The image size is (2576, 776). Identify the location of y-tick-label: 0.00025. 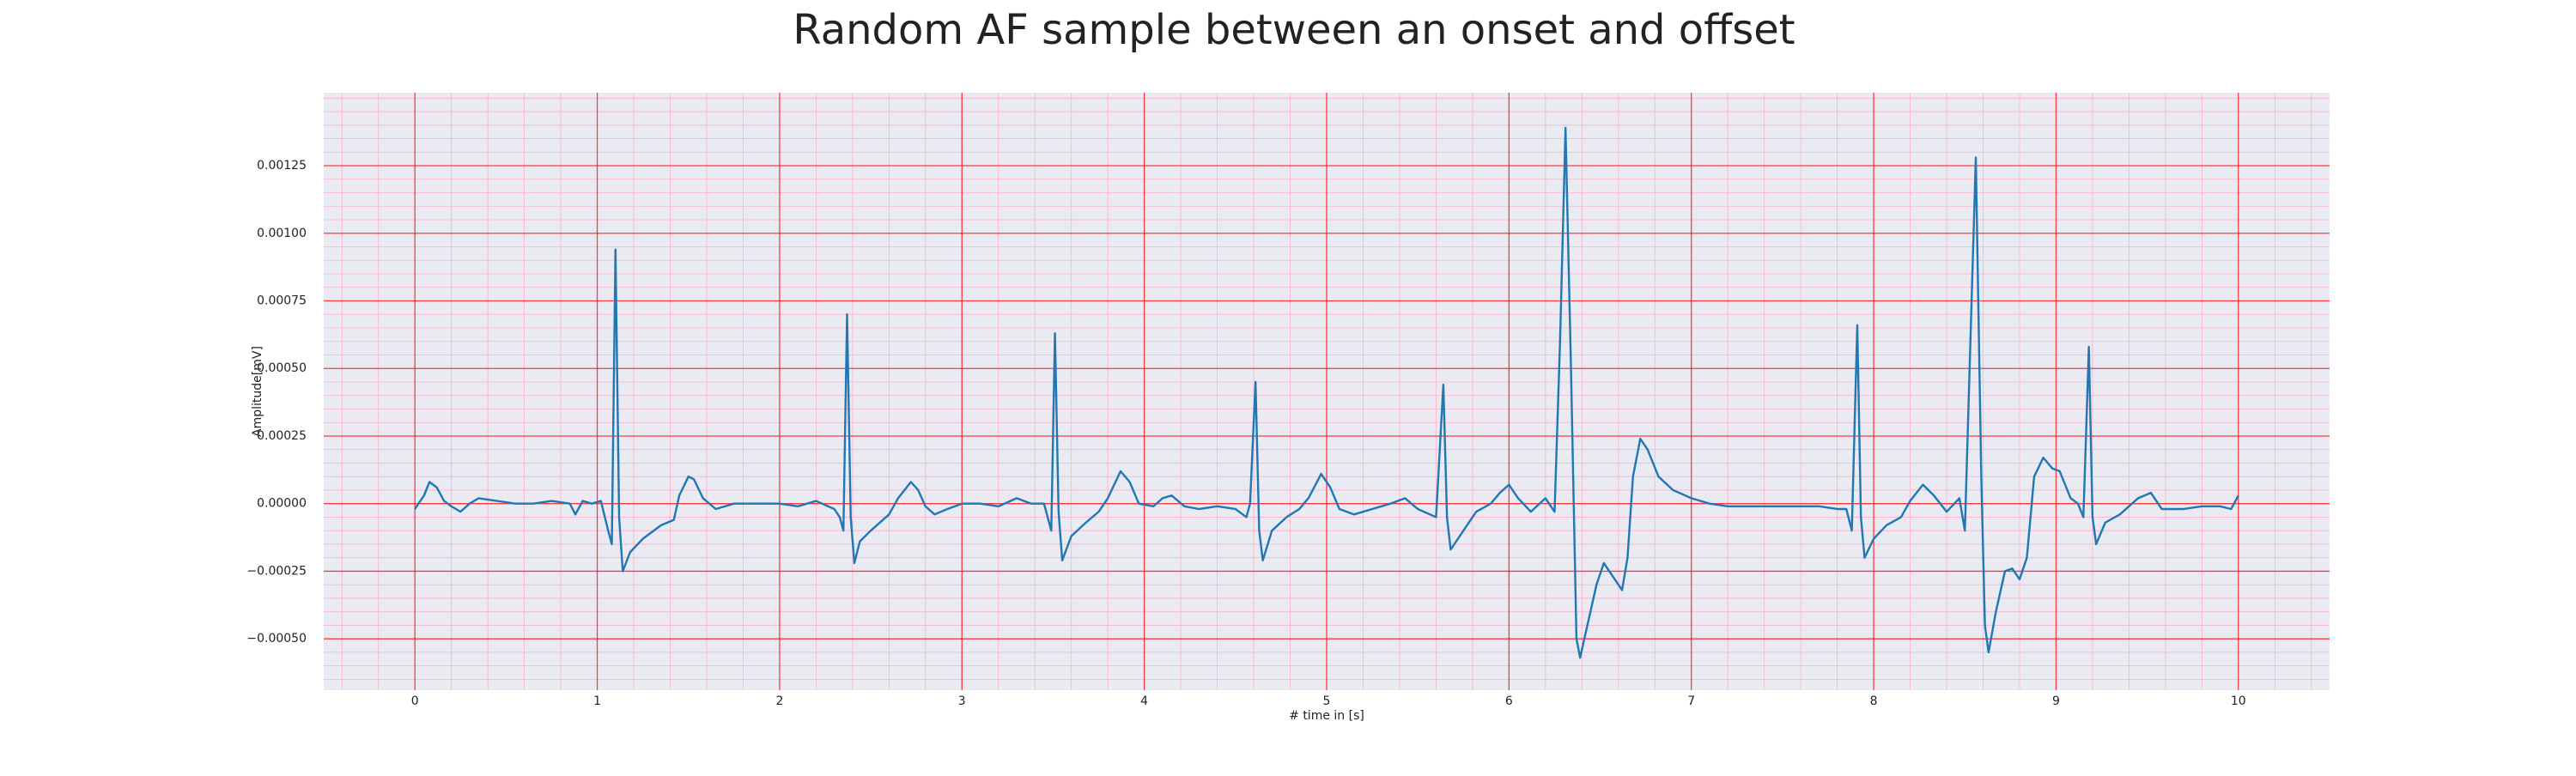
(282, 436).